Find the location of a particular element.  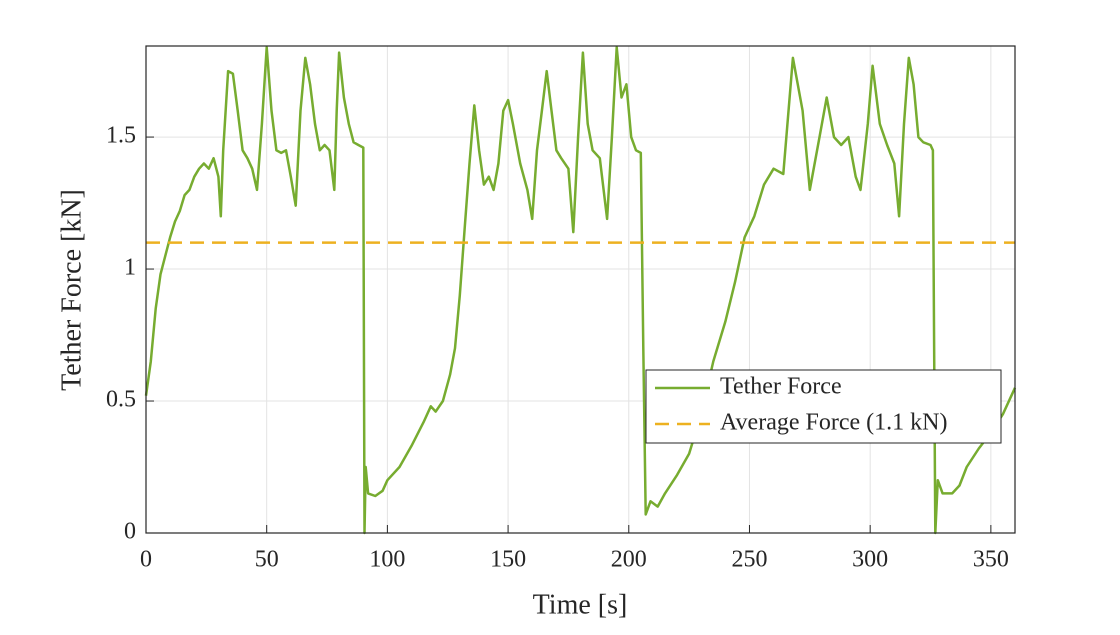

x-tick-label: 150 is located at coordinates (508, 560).